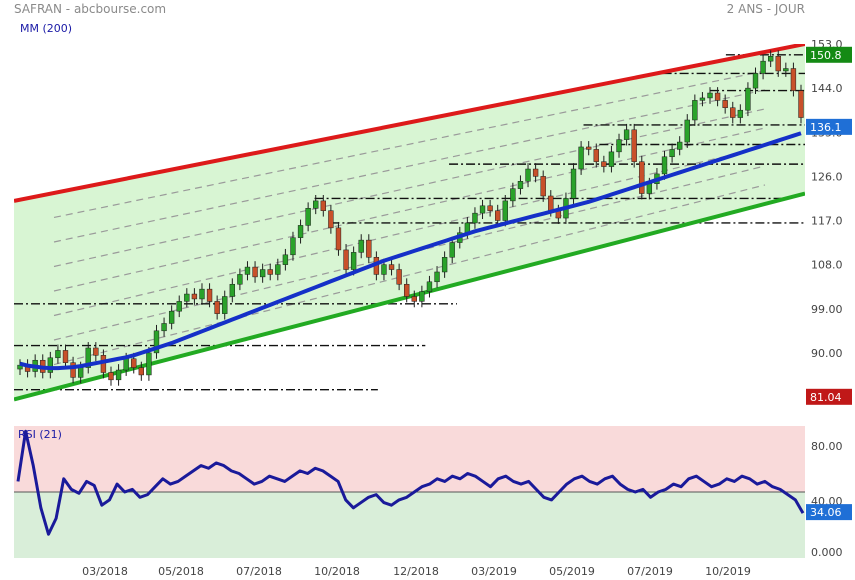 This screenshot has width=855, height=580. Describe the element at coordinates (181, 571) in the screenshot. I see `date-tick-label: 05/2018` at that location.